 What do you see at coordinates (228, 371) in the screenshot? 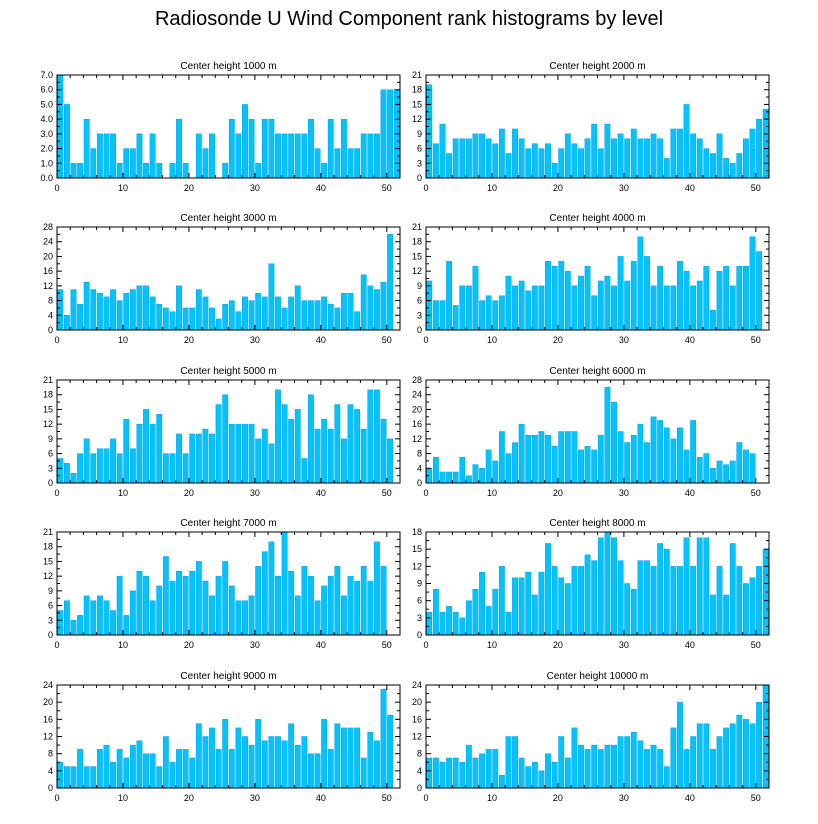
I see `panel-title: Center height 5000 m` at bounding box center [228, 371].